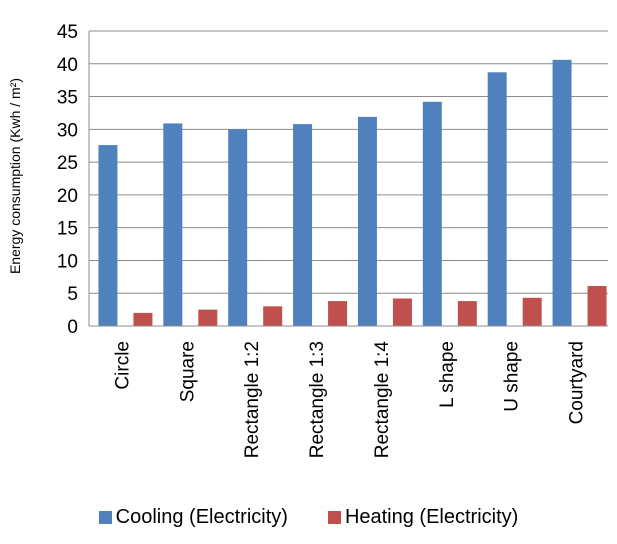 The image size is (617, 544). What do you see at coordinates (562, 192) in the screenshot?
I see `bar-cooling-courtyard` at bounding box center [562, 192].